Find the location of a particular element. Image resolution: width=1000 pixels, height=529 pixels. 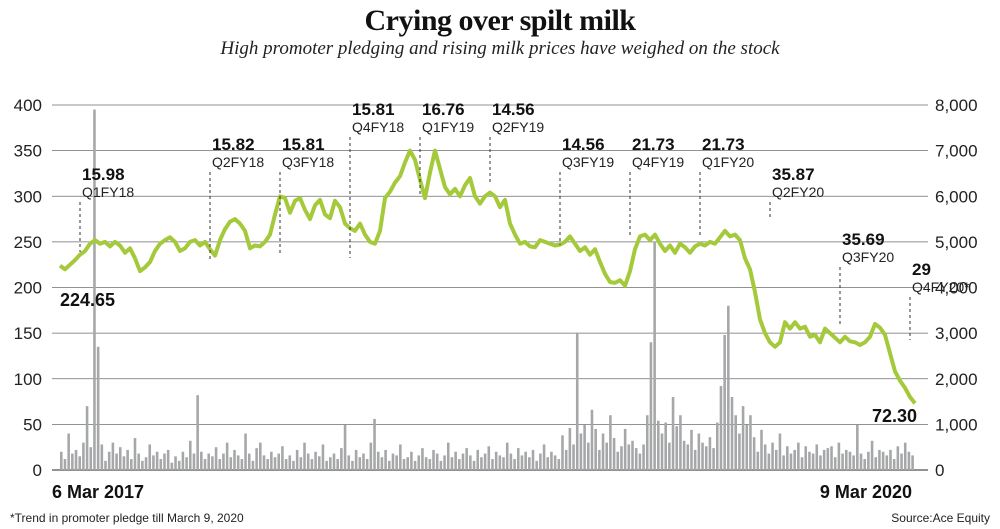

annotation-quarter: Q4FY19 is located at coordinates (658, 162).